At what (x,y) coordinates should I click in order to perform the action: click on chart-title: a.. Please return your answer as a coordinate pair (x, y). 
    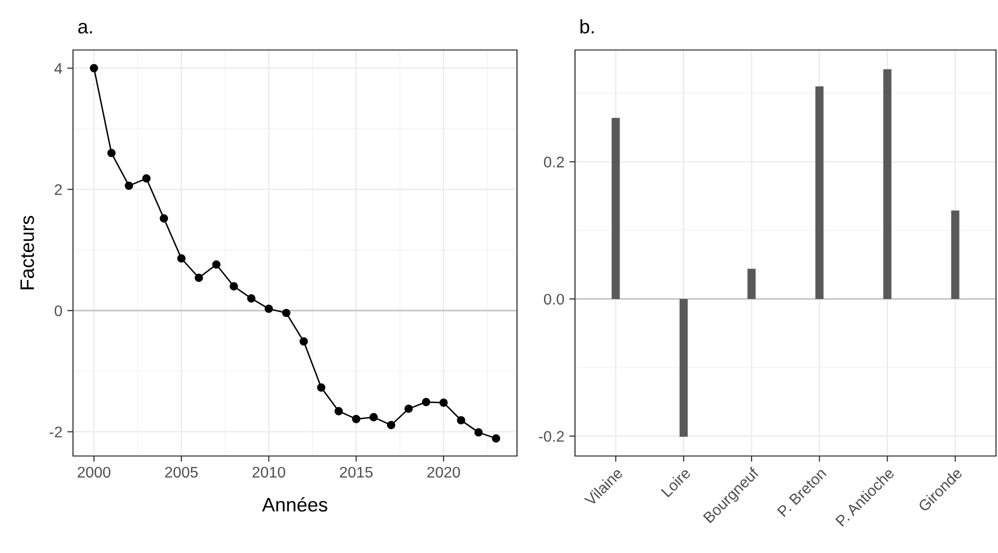
    Looking at the image, I should click on (85, 28).